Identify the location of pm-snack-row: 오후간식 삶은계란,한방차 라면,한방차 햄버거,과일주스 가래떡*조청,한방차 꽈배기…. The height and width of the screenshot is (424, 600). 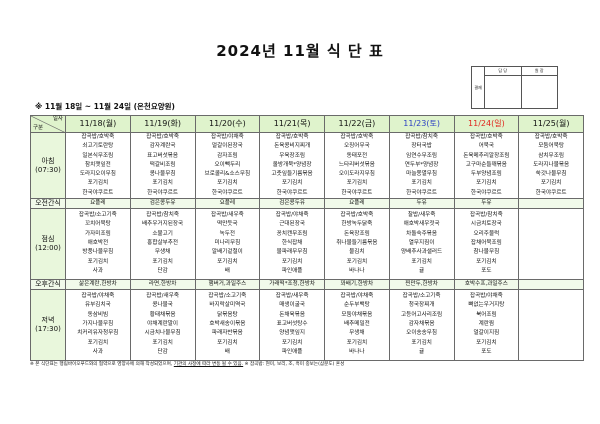
(307, 284).